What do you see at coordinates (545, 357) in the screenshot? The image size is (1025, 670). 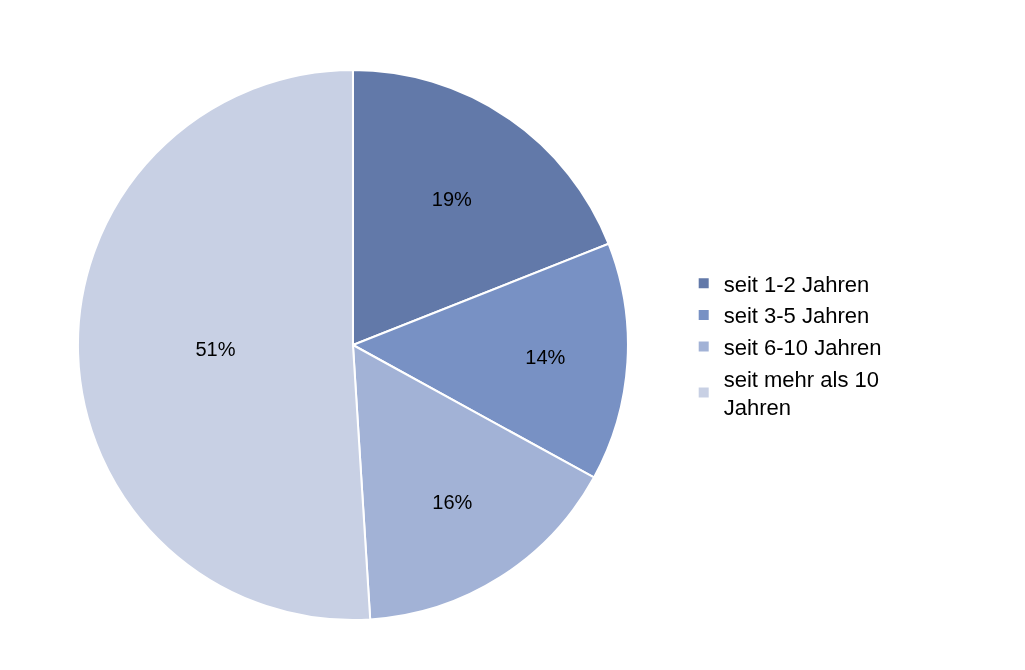 I see `data-label: 14%` at bounding box center [545, 357].